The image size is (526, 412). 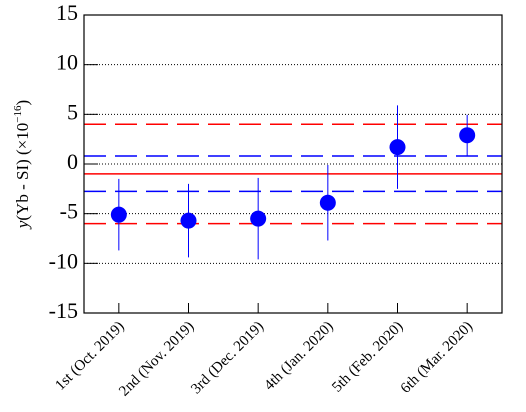 What do you see at coordinates (298, 356) in the screenshot?
I see `x-tick-label: 4th (Jan. 2020)` at bounding box center [298, 356].